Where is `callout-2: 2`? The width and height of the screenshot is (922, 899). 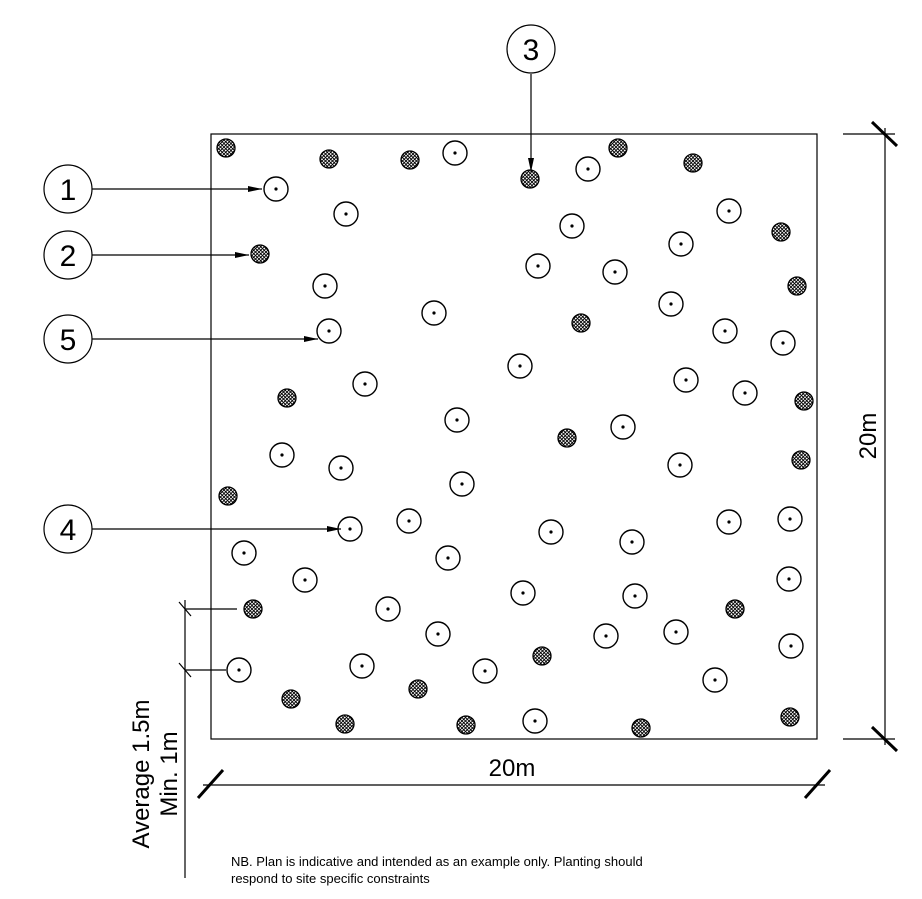
callout-2: 2 is located at coordinates (68, 255).